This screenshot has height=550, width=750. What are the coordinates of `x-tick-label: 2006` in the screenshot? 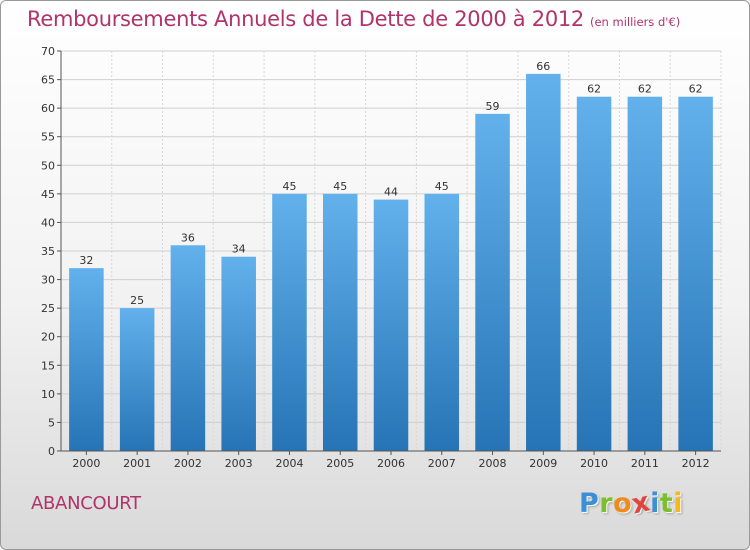 It's located at (391, 463).